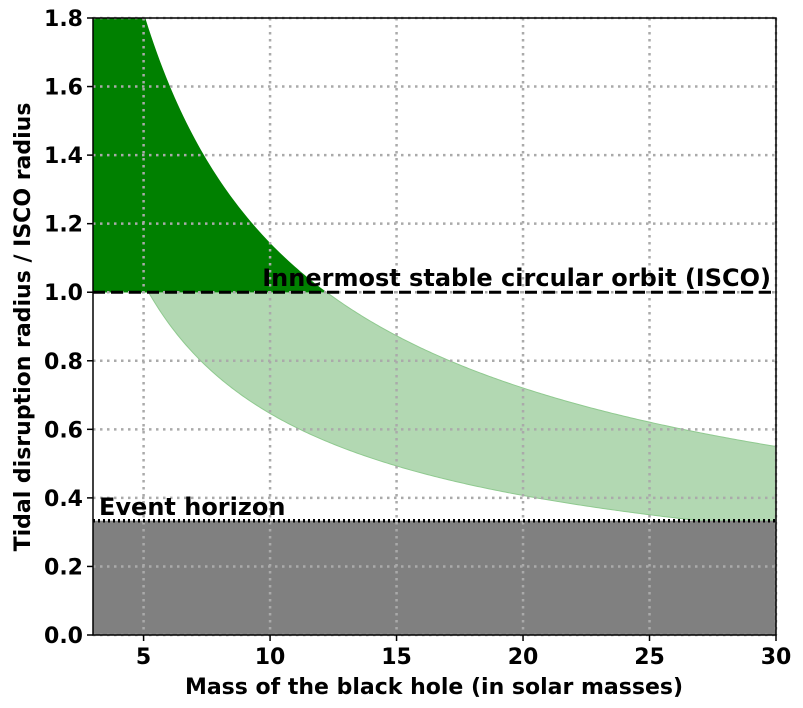 This screenshot has width=803, height=708. What do you see at coordinates (63, 88) in the screenshot?
I see `y-tick-label: 1.6` at bounding box center [63, 88].